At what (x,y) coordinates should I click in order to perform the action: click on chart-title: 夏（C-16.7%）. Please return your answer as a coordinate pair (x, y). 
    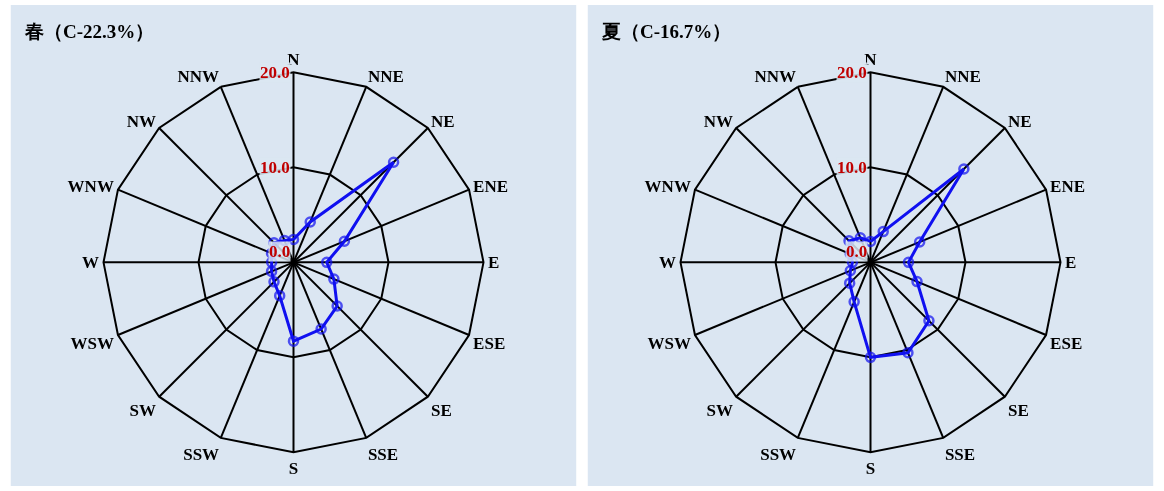
    Looking at the image, I should click on (666, 31).